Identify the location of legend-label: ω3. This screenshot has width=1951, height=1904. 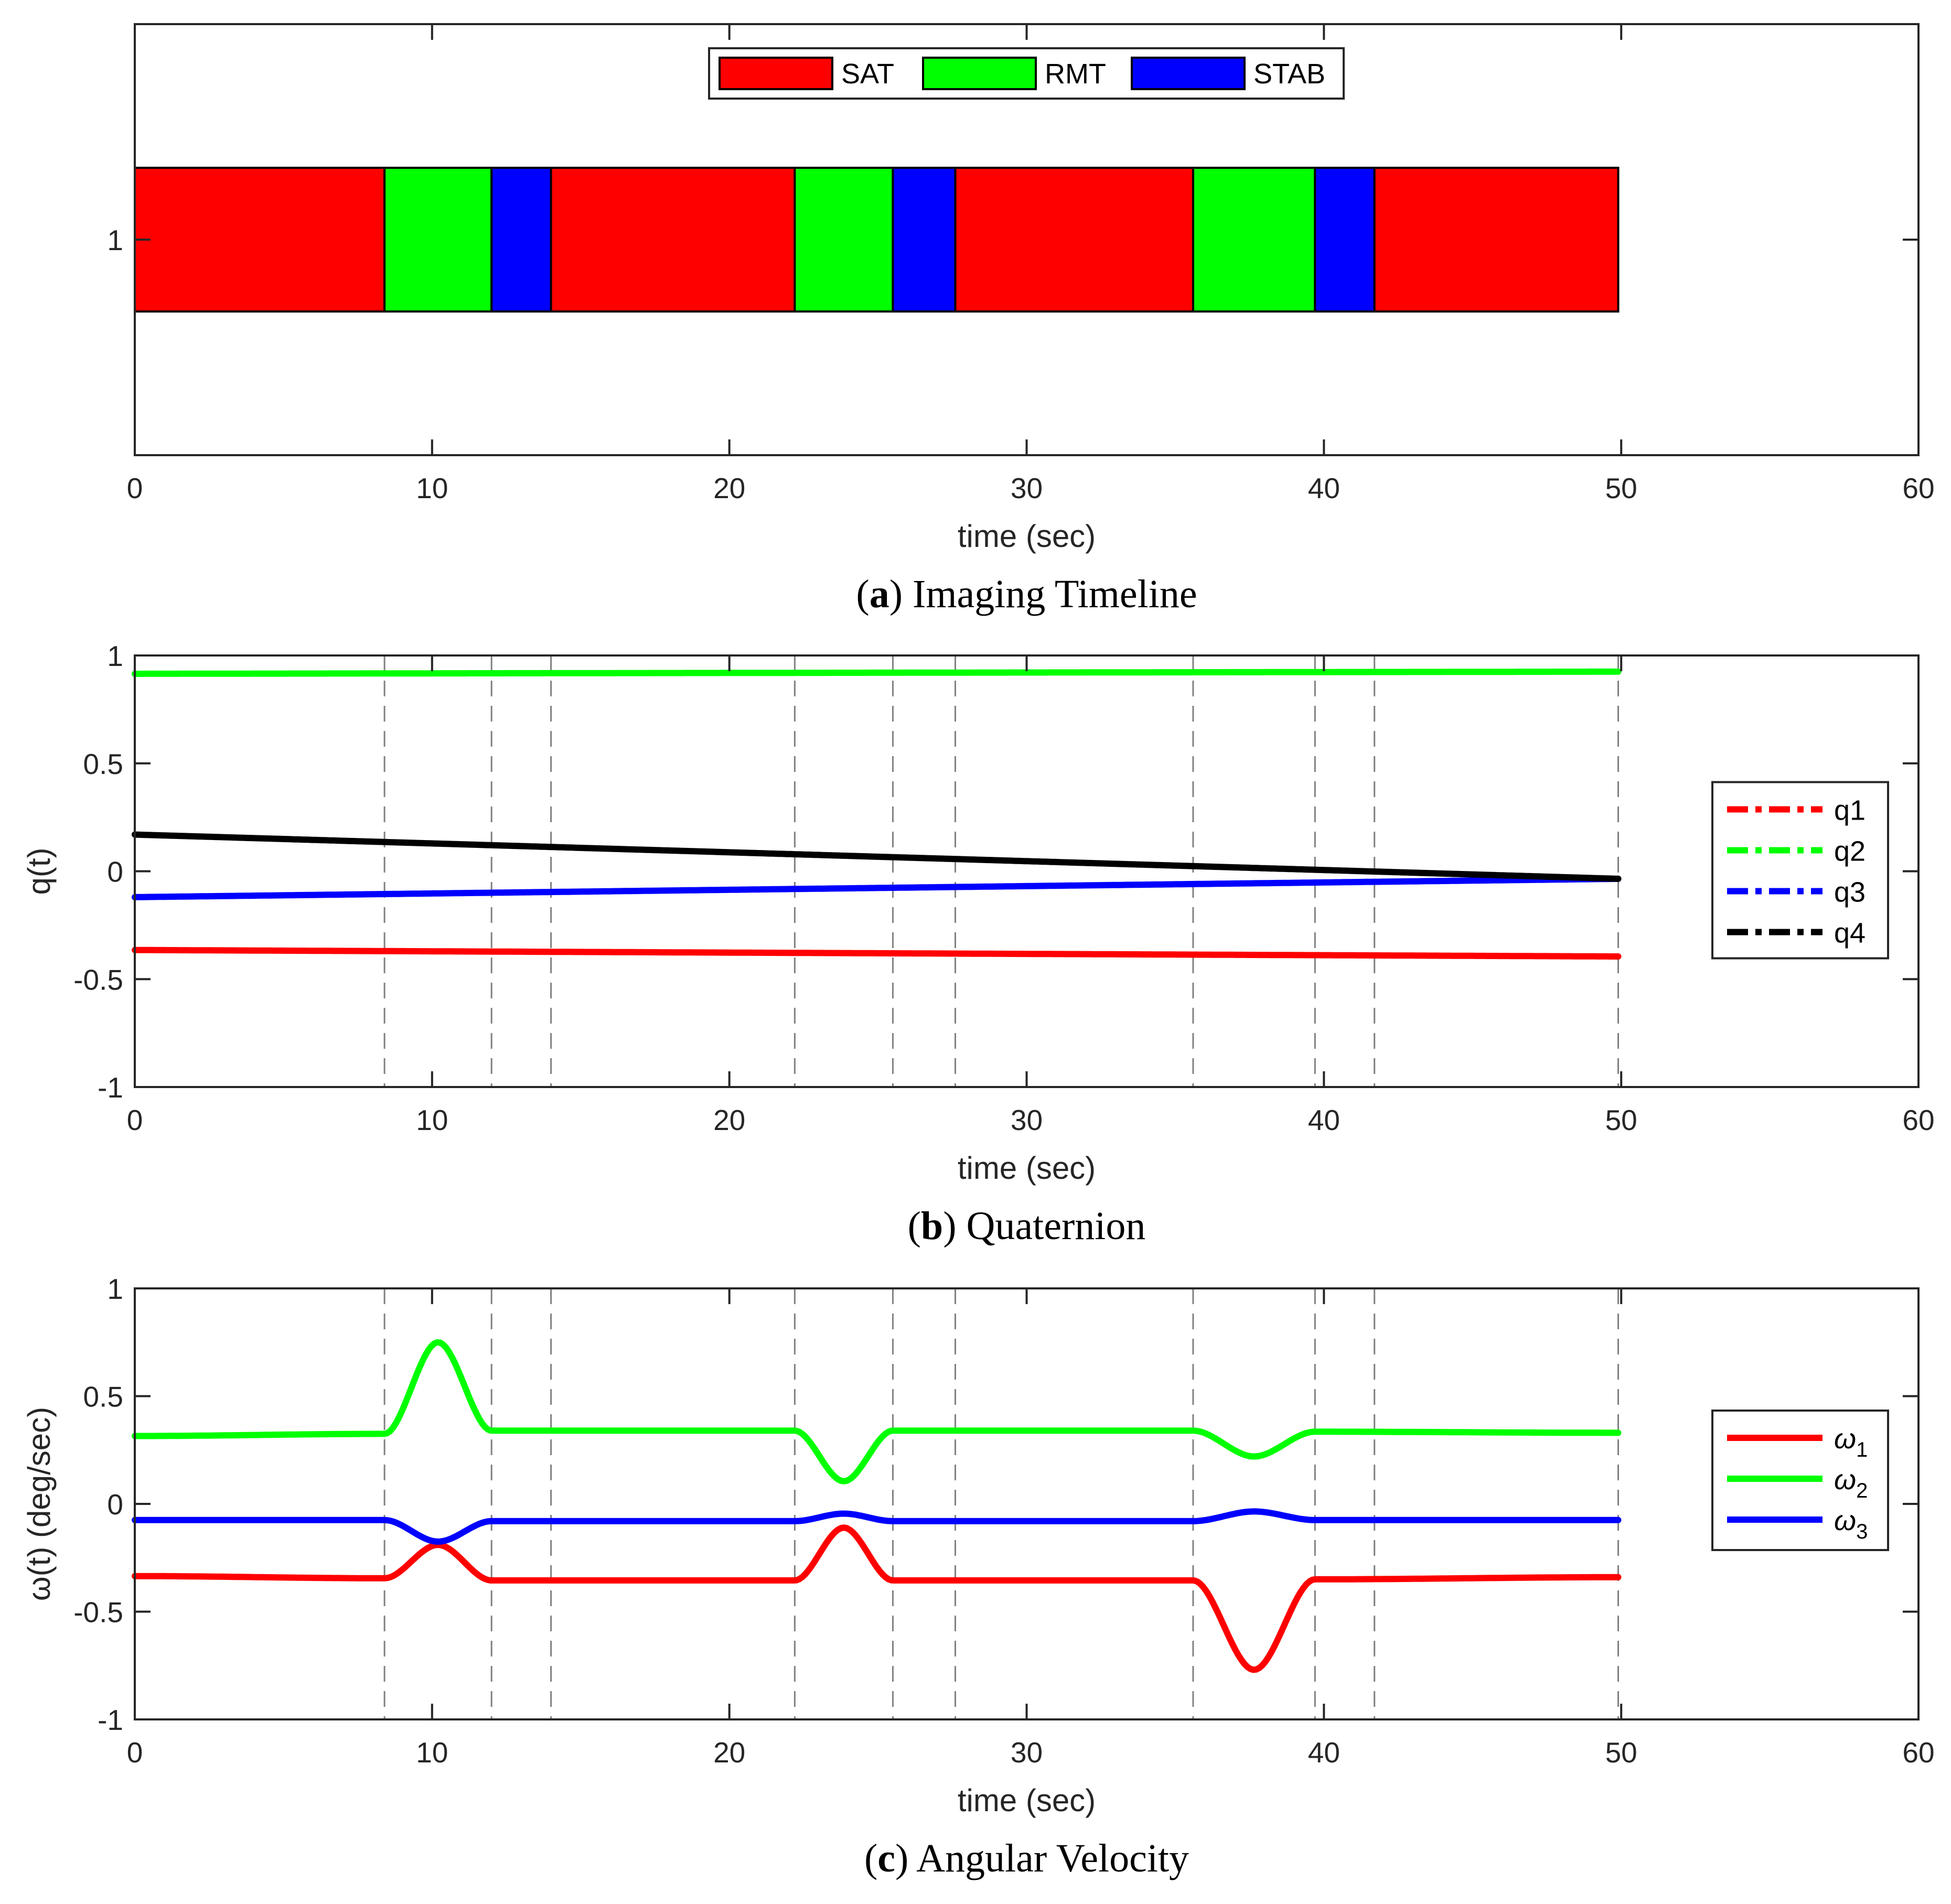
(1851, 1524).